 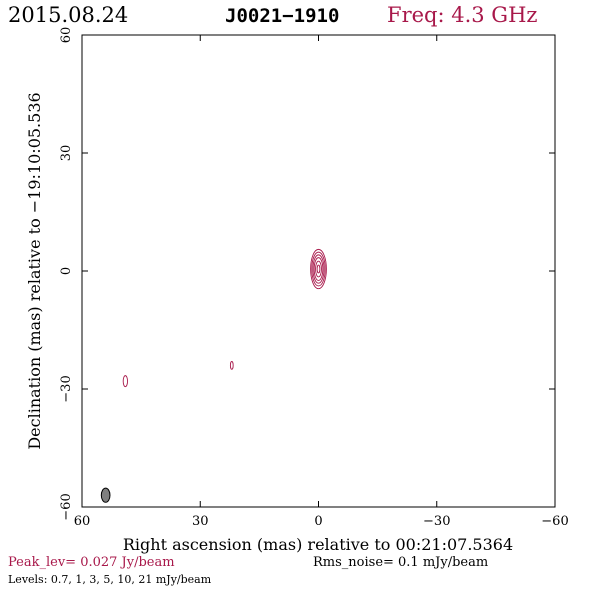 I want to click on beam-ellipse, so click(x=105, y=495).